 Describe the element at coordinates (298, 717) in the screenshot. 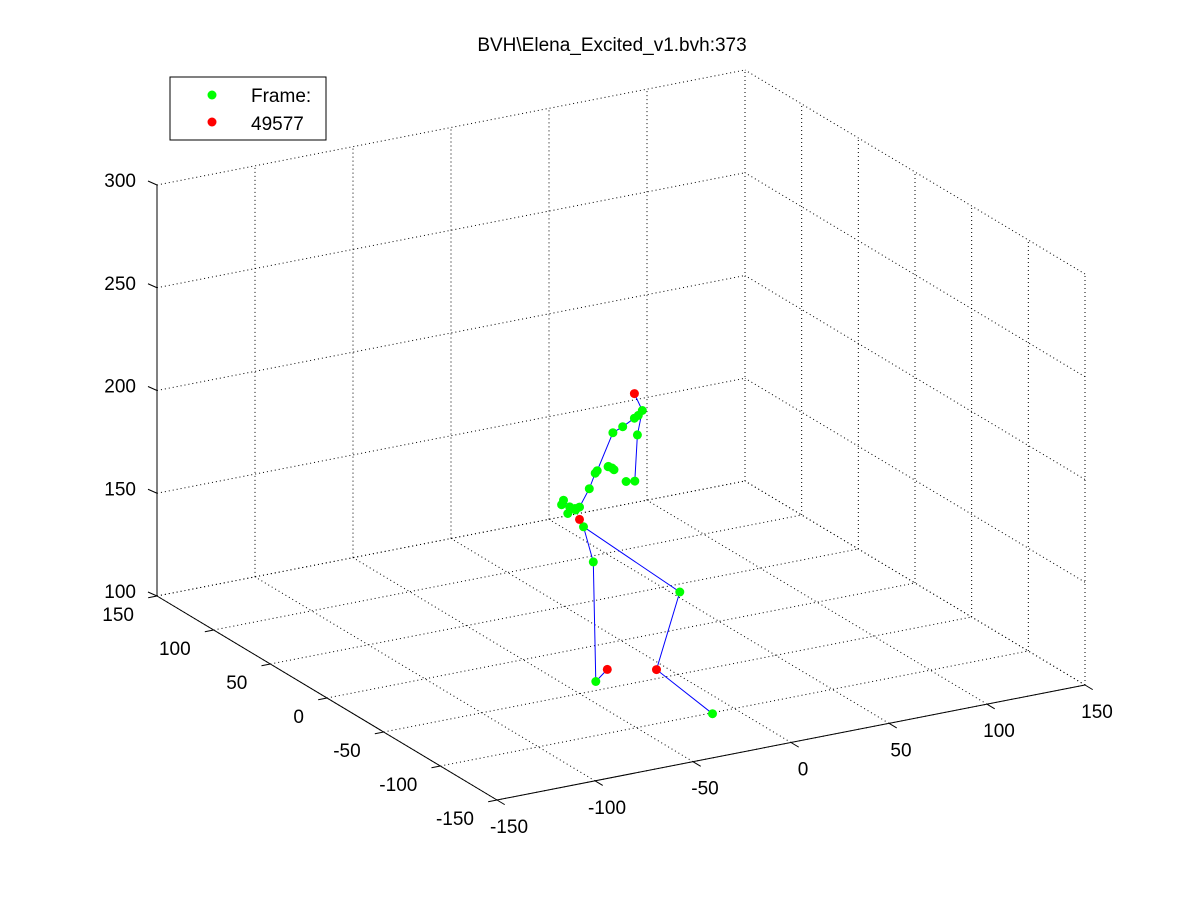

I see `y-tick-label: 0` at that location.